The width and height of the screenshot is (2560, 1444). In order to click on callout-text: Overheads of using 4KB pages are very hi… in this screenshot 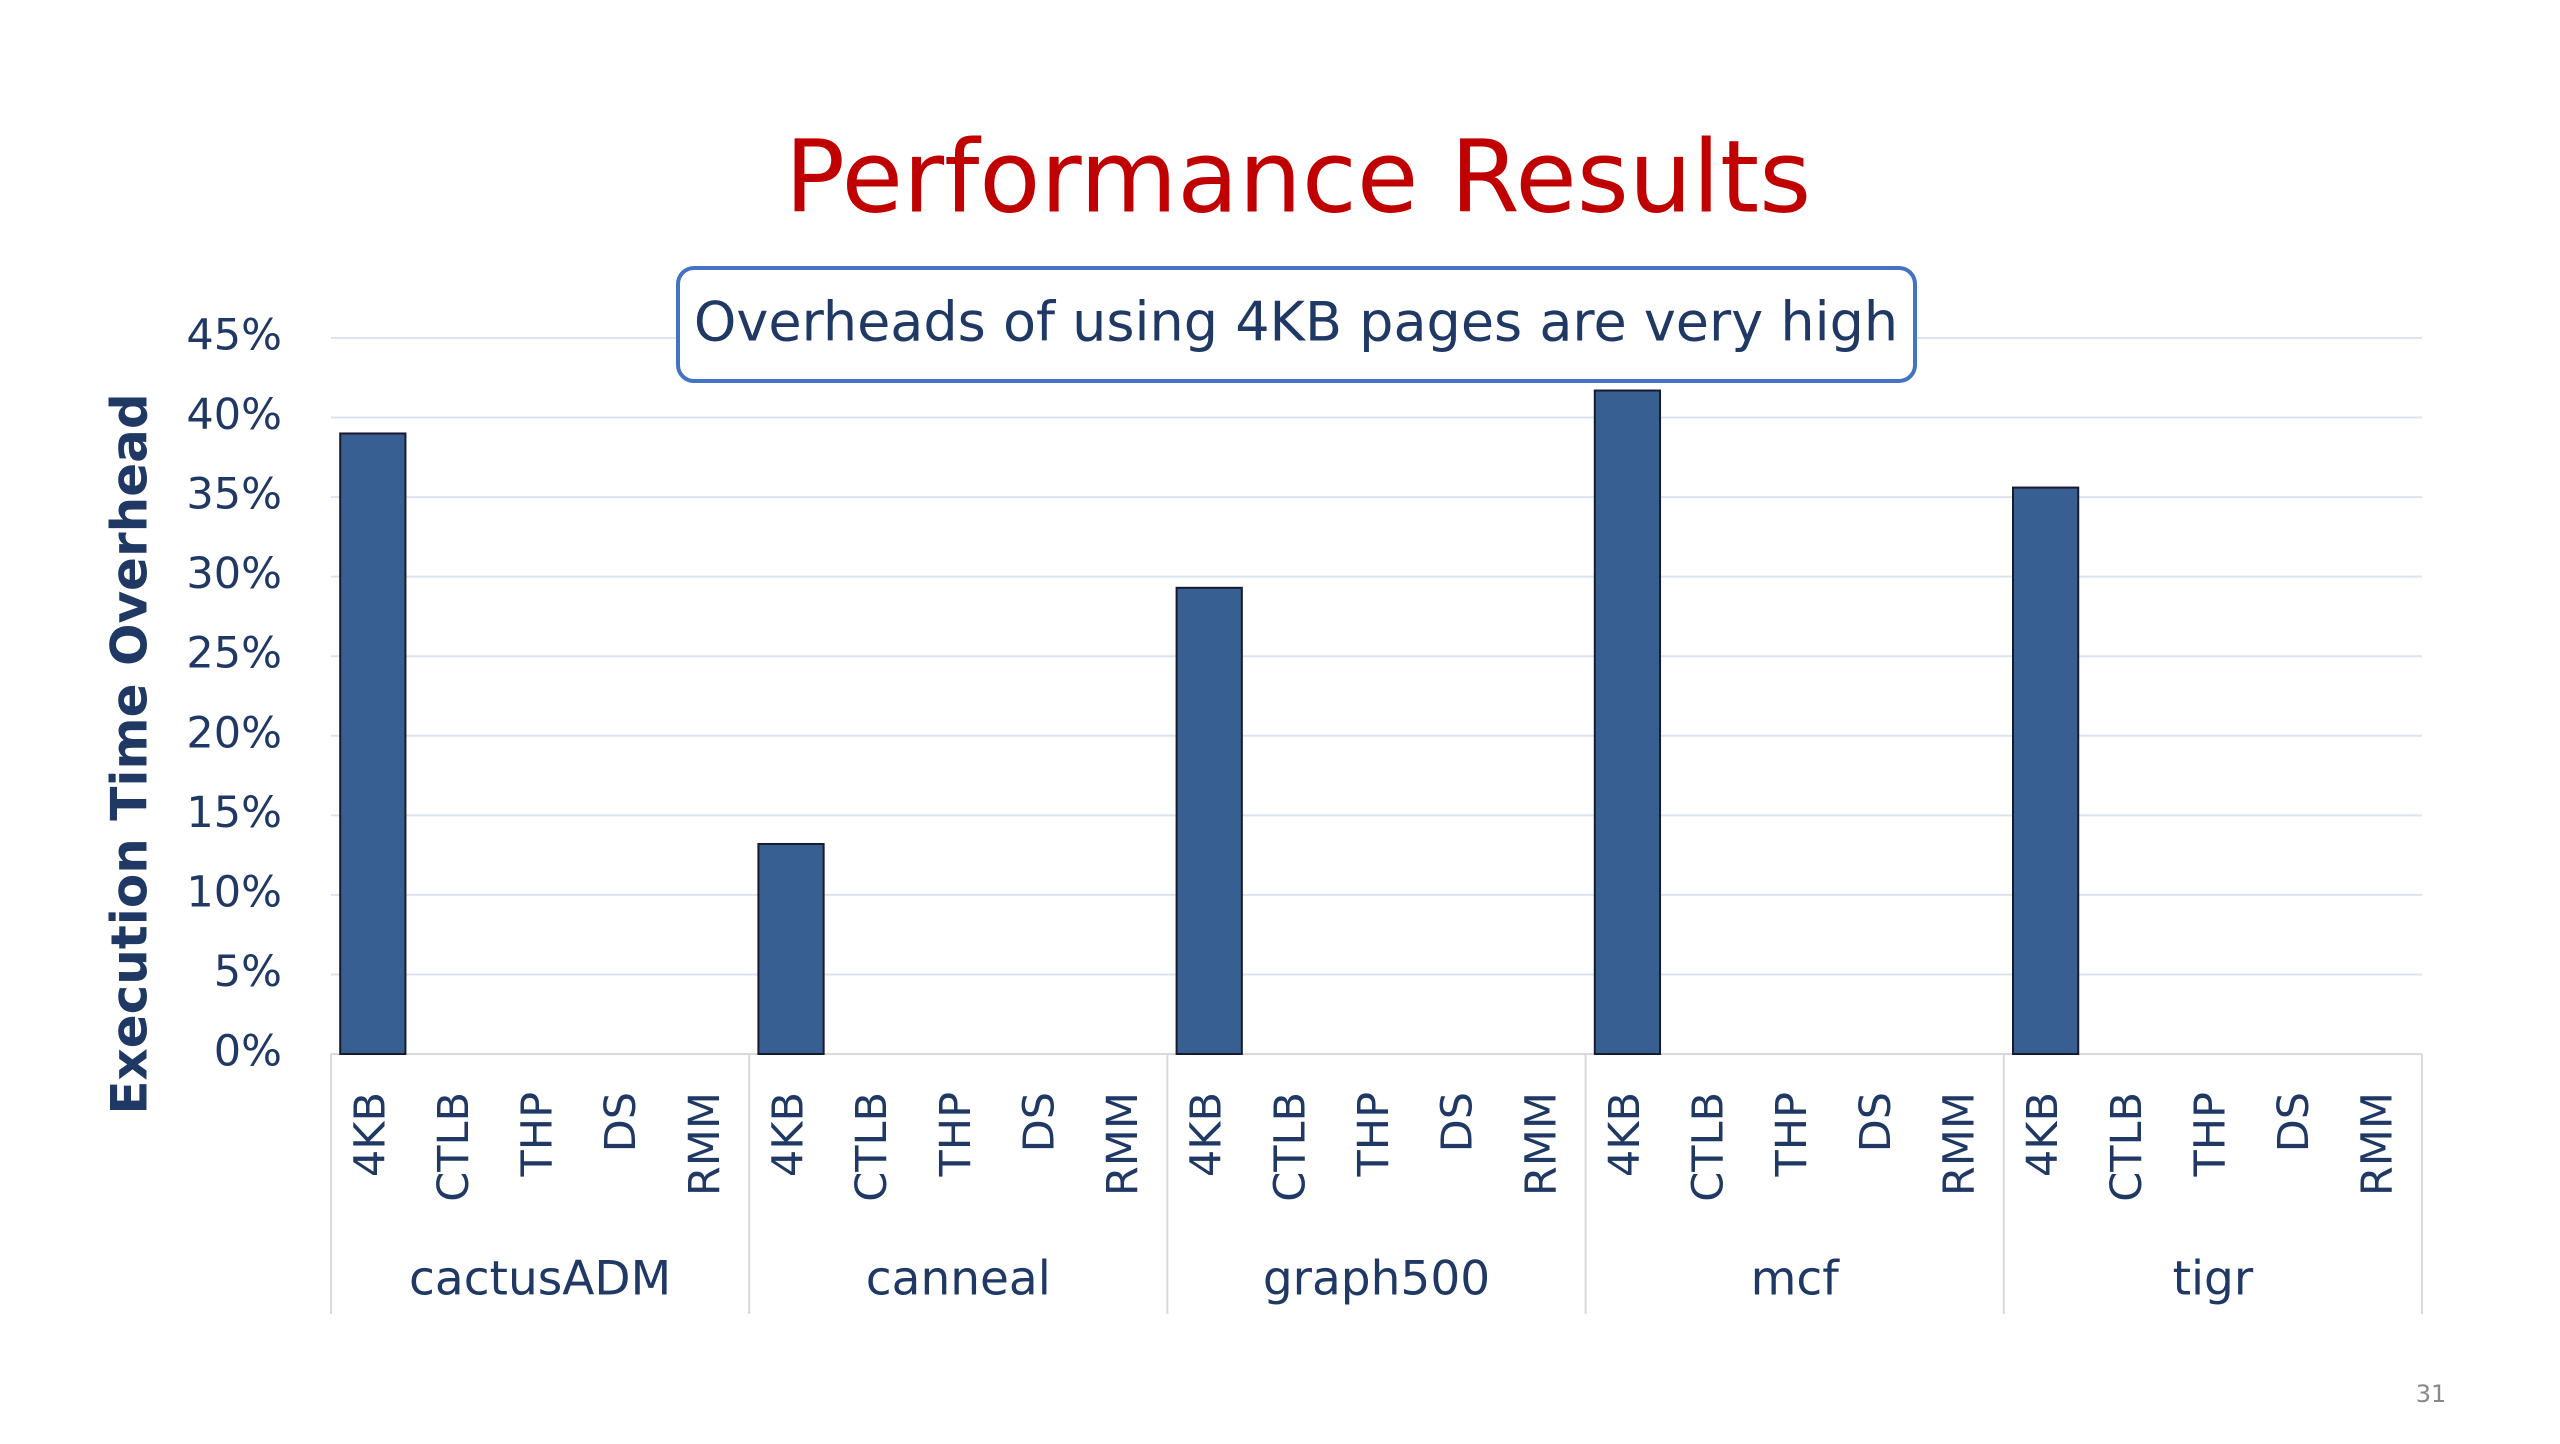, I will do `click(1296, 322)`.